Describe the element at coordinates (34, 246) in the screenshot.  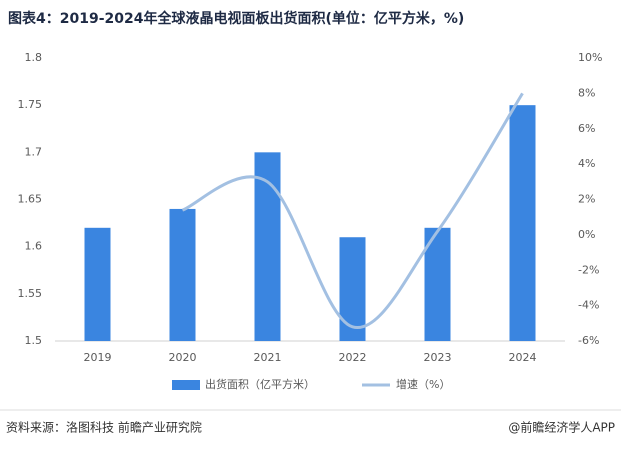
I see `y-tick-label: 1.6` at that location.